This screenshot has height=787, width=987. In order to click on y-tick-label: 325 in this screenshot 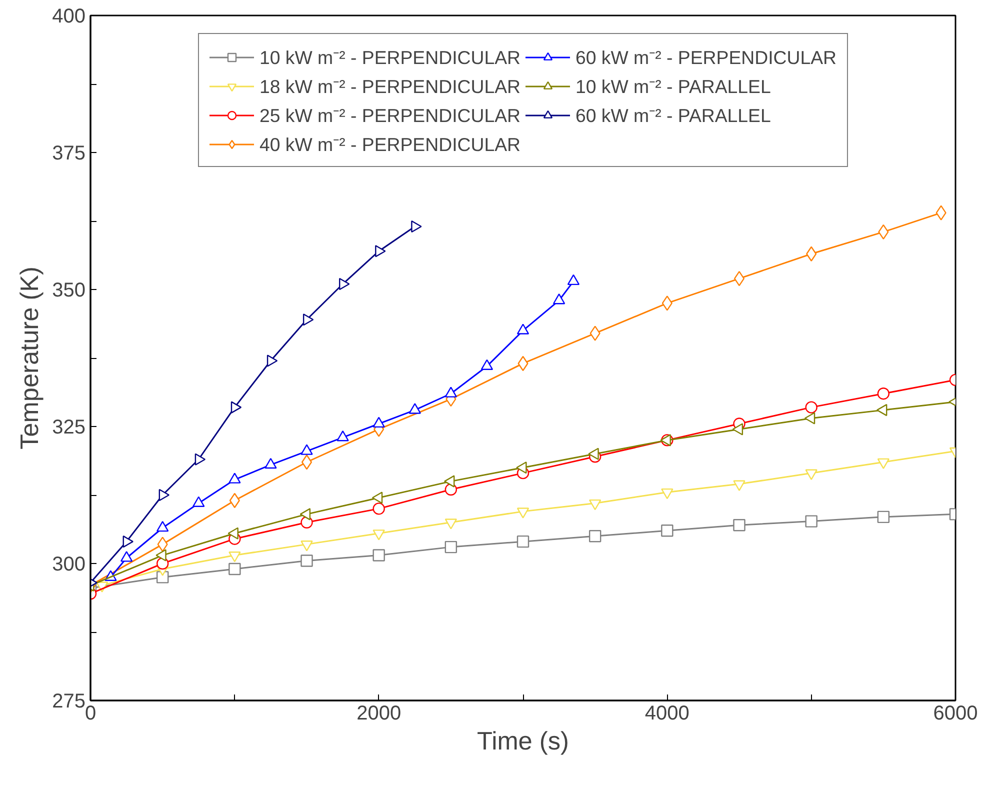, I will do `click(69, 427)`.